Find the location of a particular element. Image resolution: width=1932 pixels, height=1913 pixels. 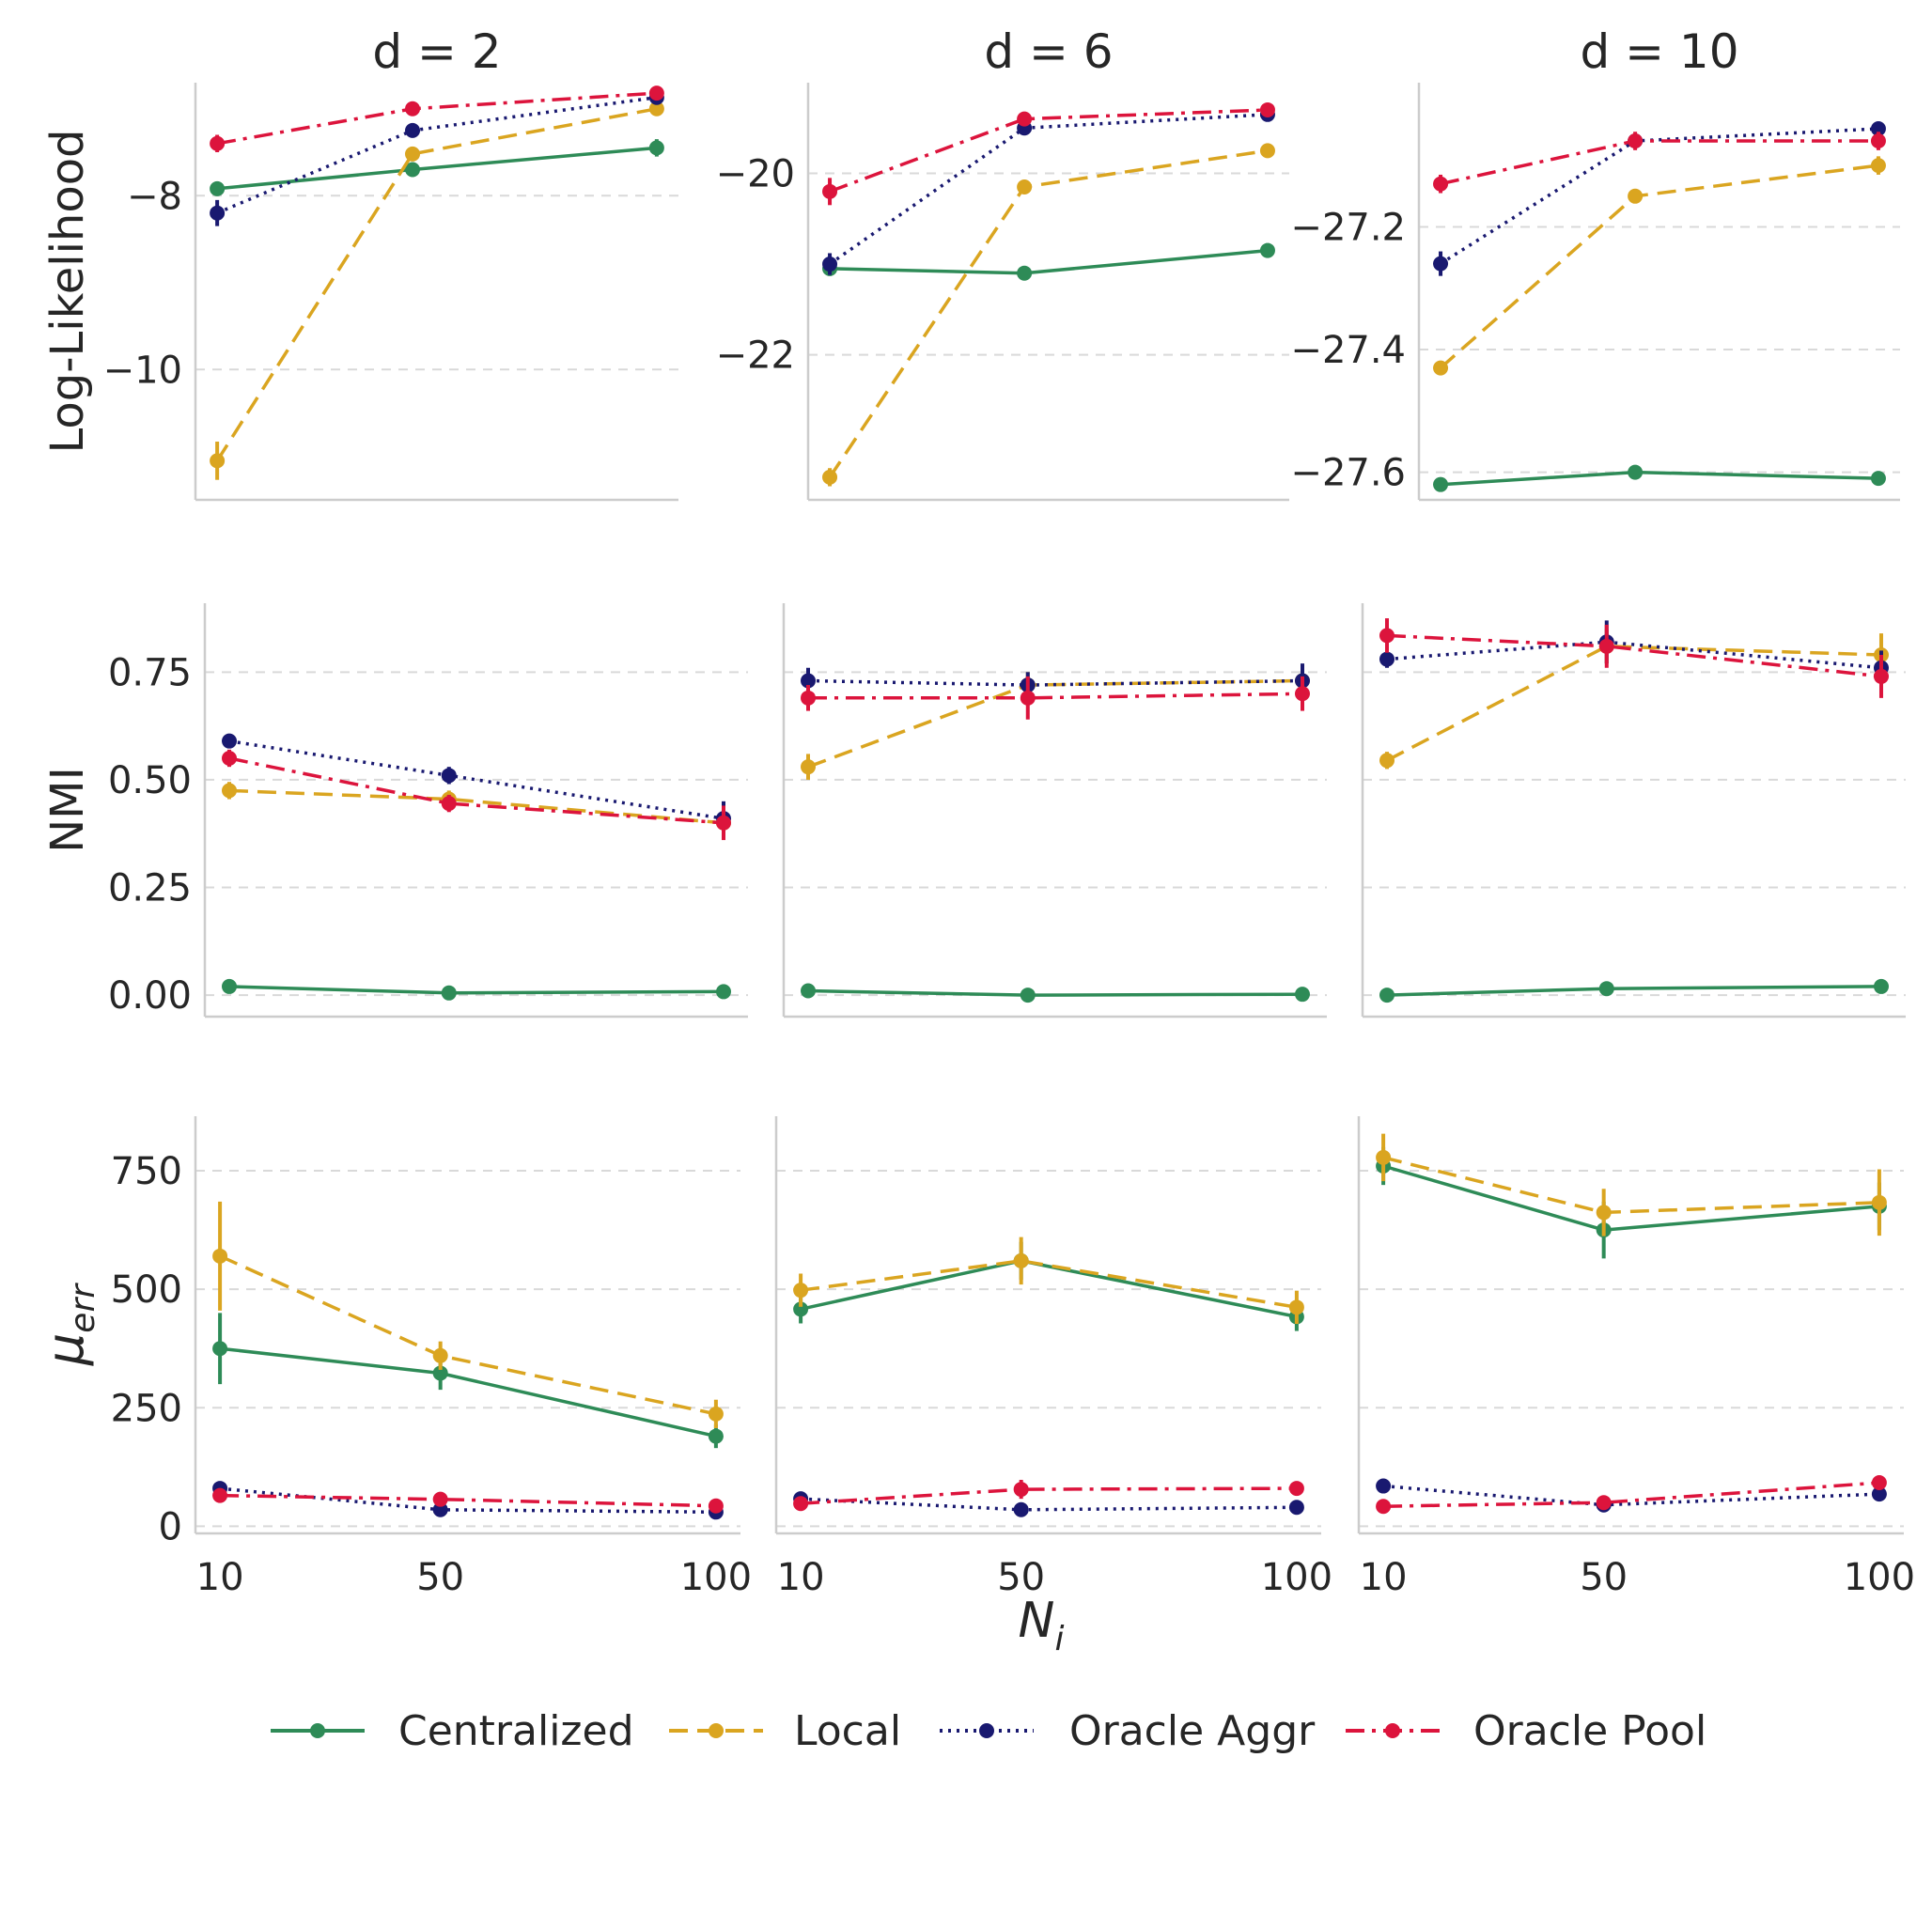

y-tick-label: 0.25 is located at coordinates (150, 888).